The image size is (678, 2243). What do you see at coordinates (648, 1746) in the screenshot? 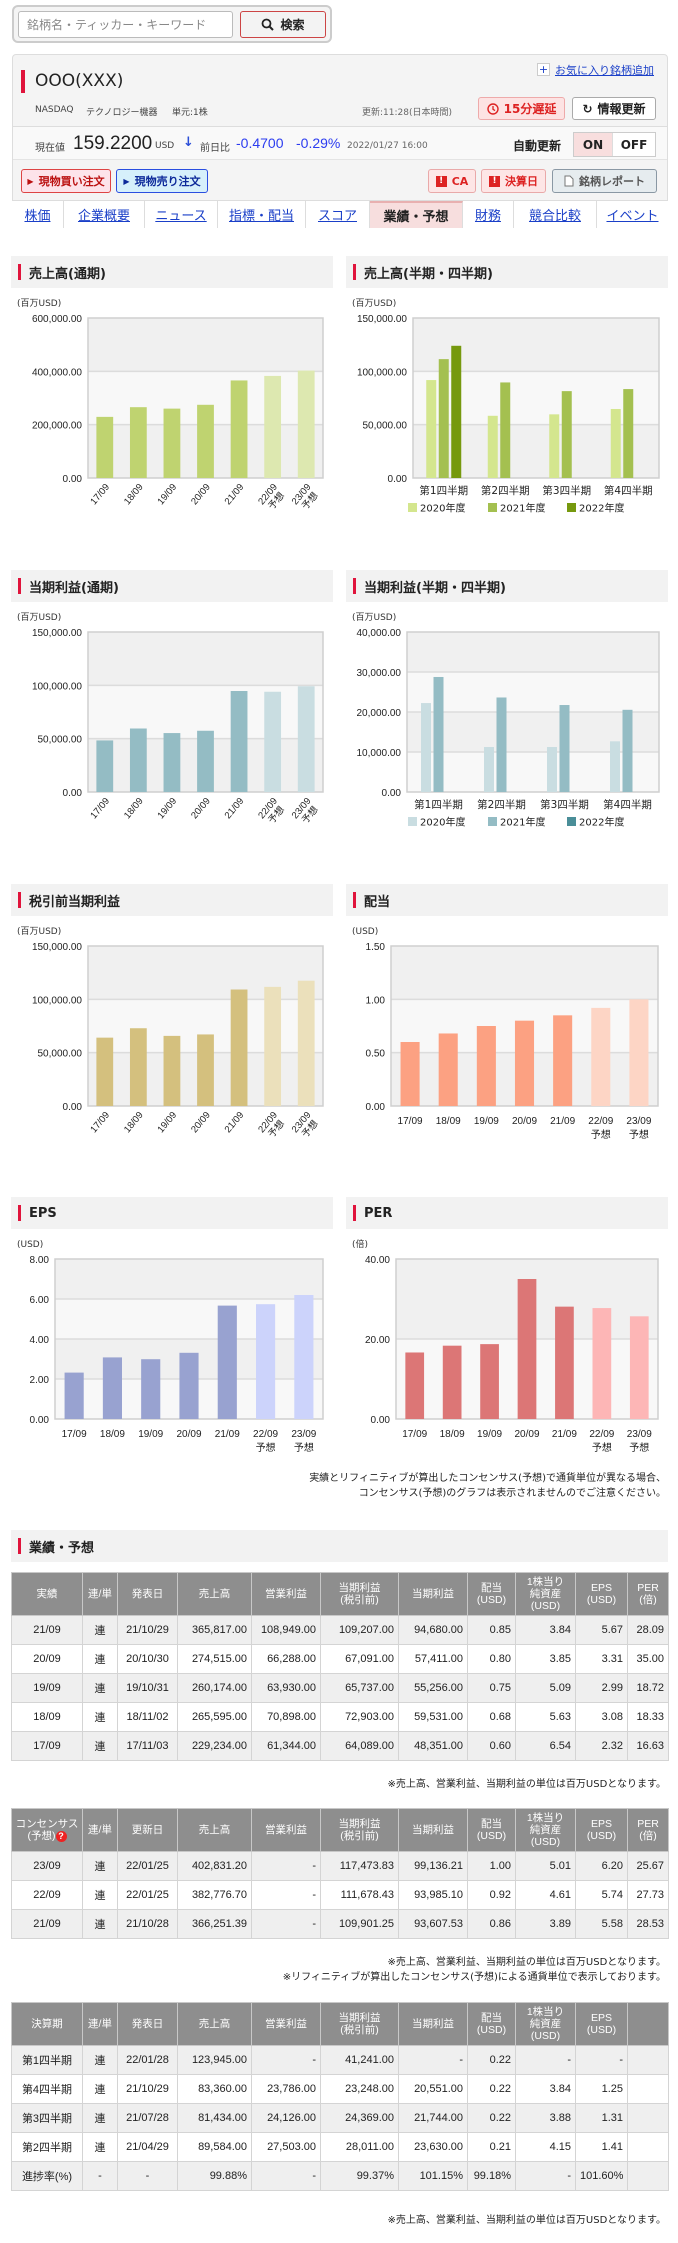
I see `table-cell: 16.63` at bounding box center [648, 1746].